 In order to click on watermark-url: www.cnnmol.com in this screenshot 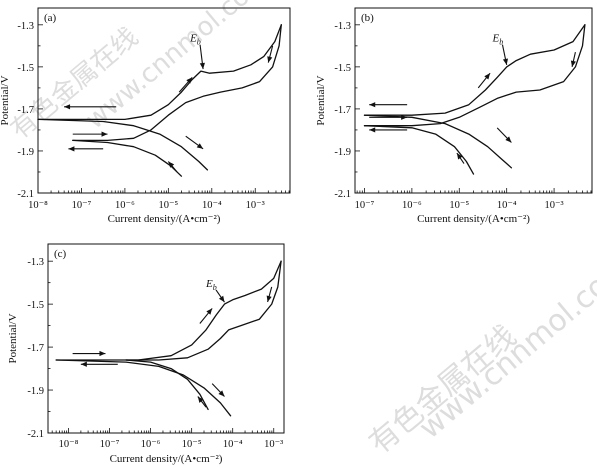, I will do `click(505, 347)`.